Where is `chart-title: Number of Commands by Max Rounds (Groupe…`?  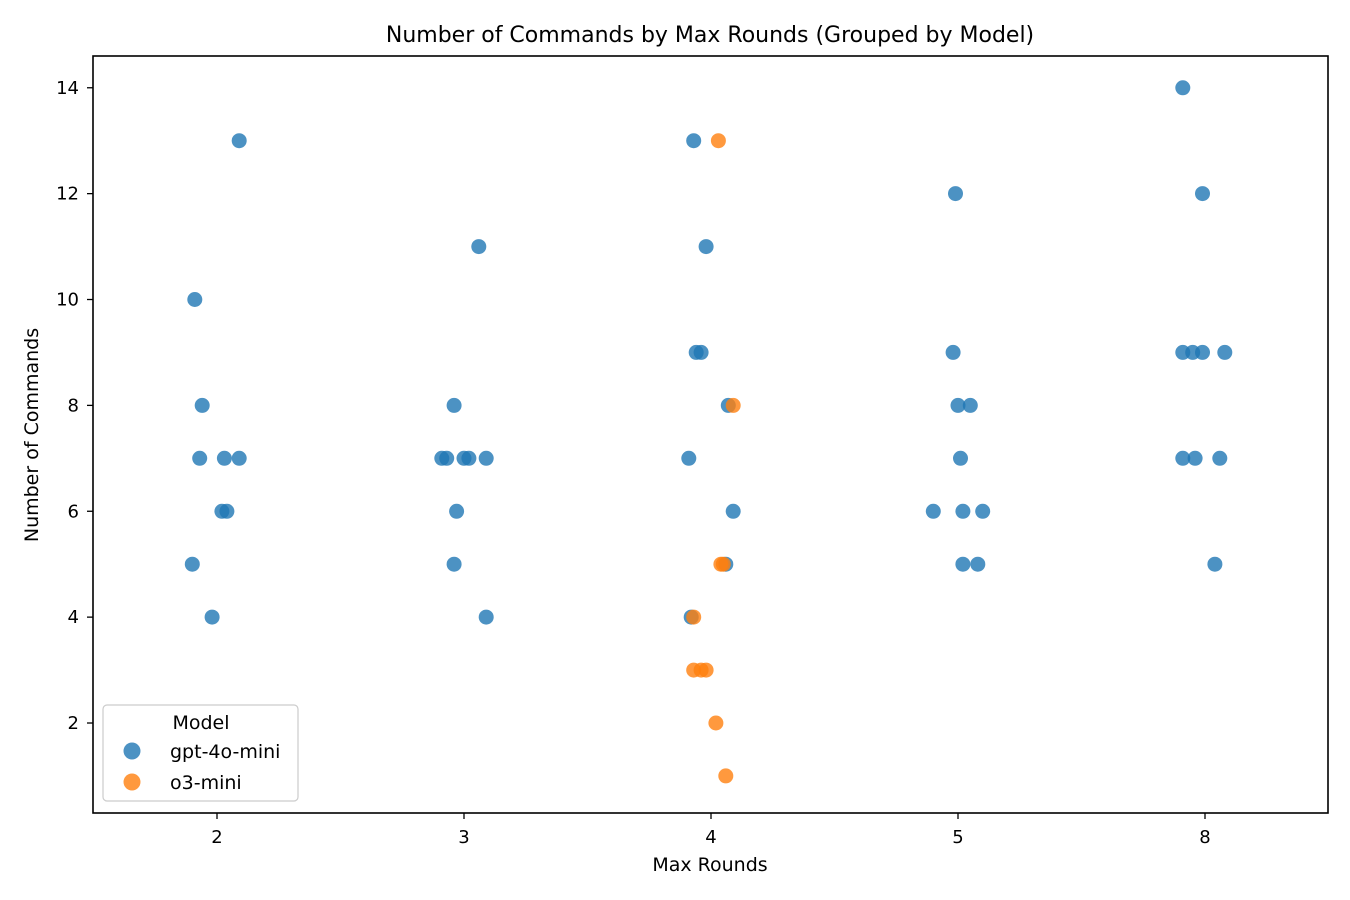 chart-title: Number of Commands by Max Rounds (Groupe… is located at coordinates (710, 35).